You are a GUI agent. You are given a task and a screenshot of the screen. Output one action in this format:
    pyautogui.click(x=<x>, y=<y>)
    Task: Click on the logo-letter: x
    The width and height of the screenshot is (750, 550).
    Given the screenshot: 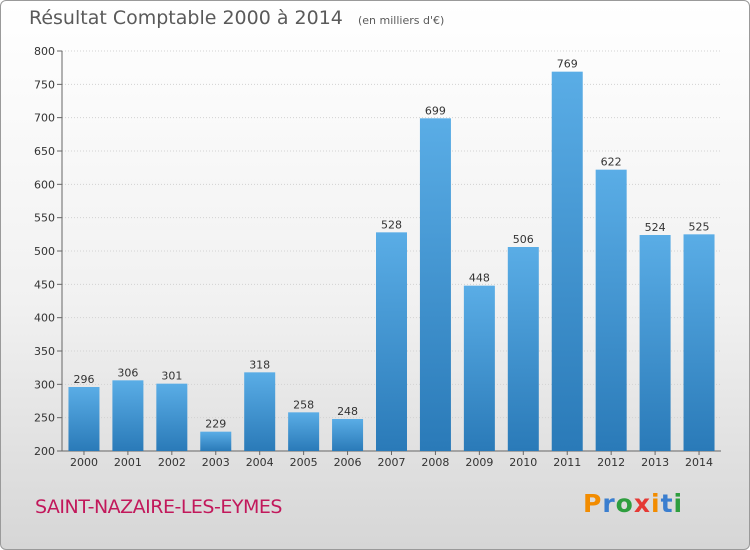 What is the action you would take?
    pyautogui.click(x=642, y=503)
    